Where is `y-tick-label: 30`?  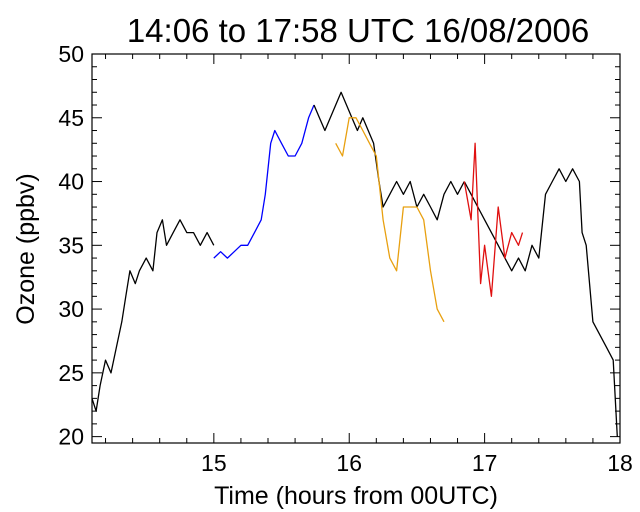
y-tick-label: 30 is located at coordinates (71, 309).